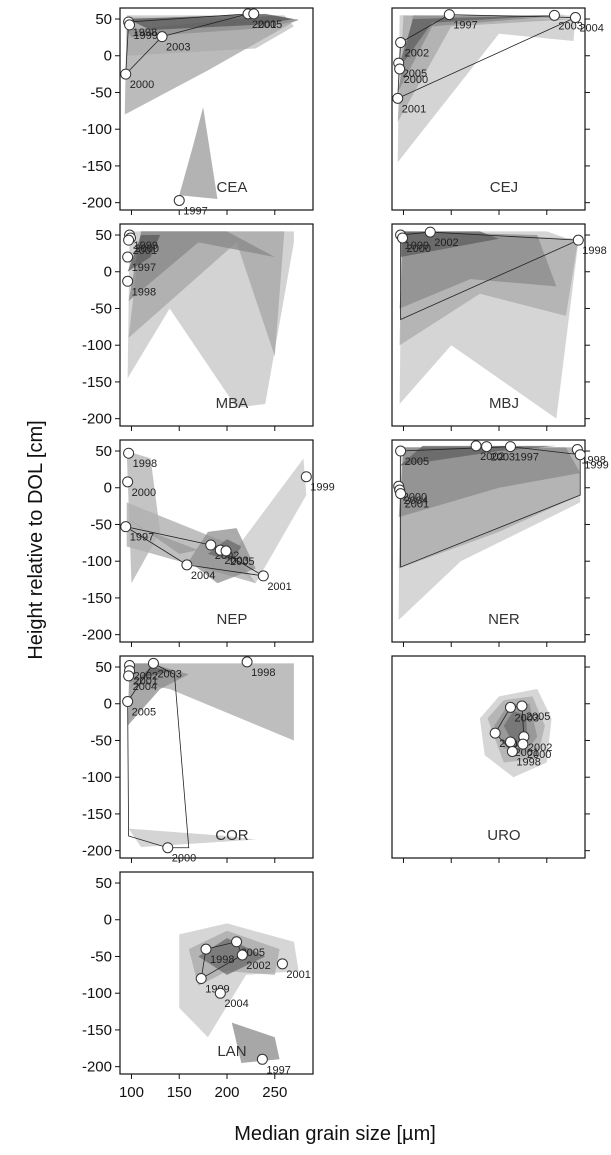 The height and width of the screenshot is (1155, 611). Describe the element at coordinates (490, 759) in the screenshot. I see `panel-uro: 2003200520042002200120001998URO` at that location.